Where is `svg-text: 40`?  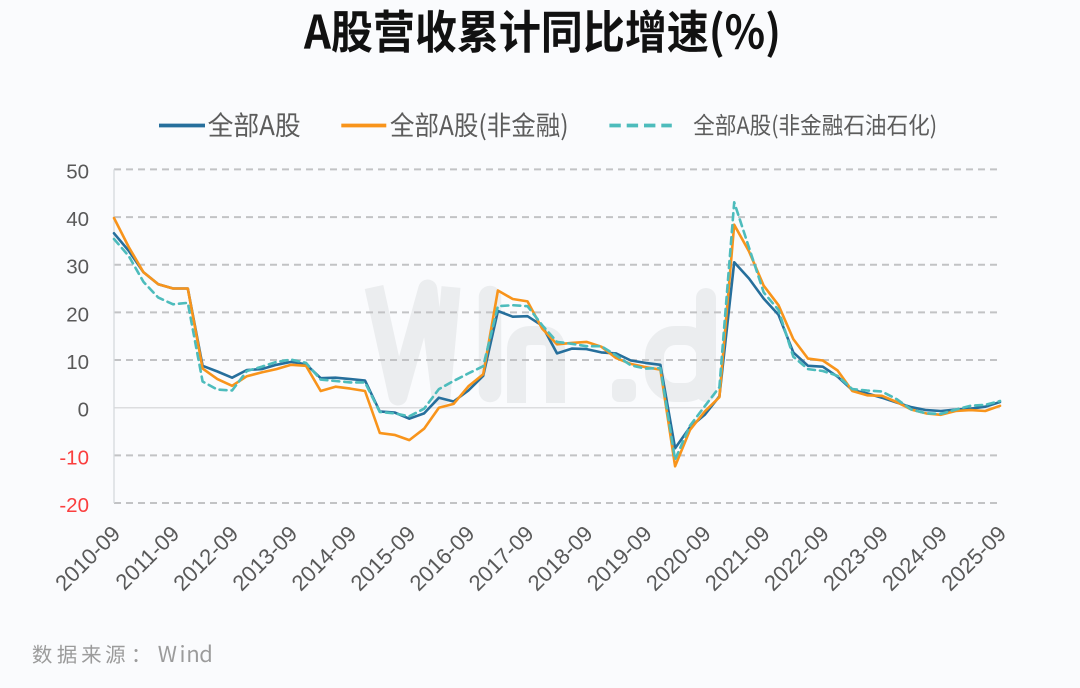 svg-text: 40 is located at coordinates (77, 219).